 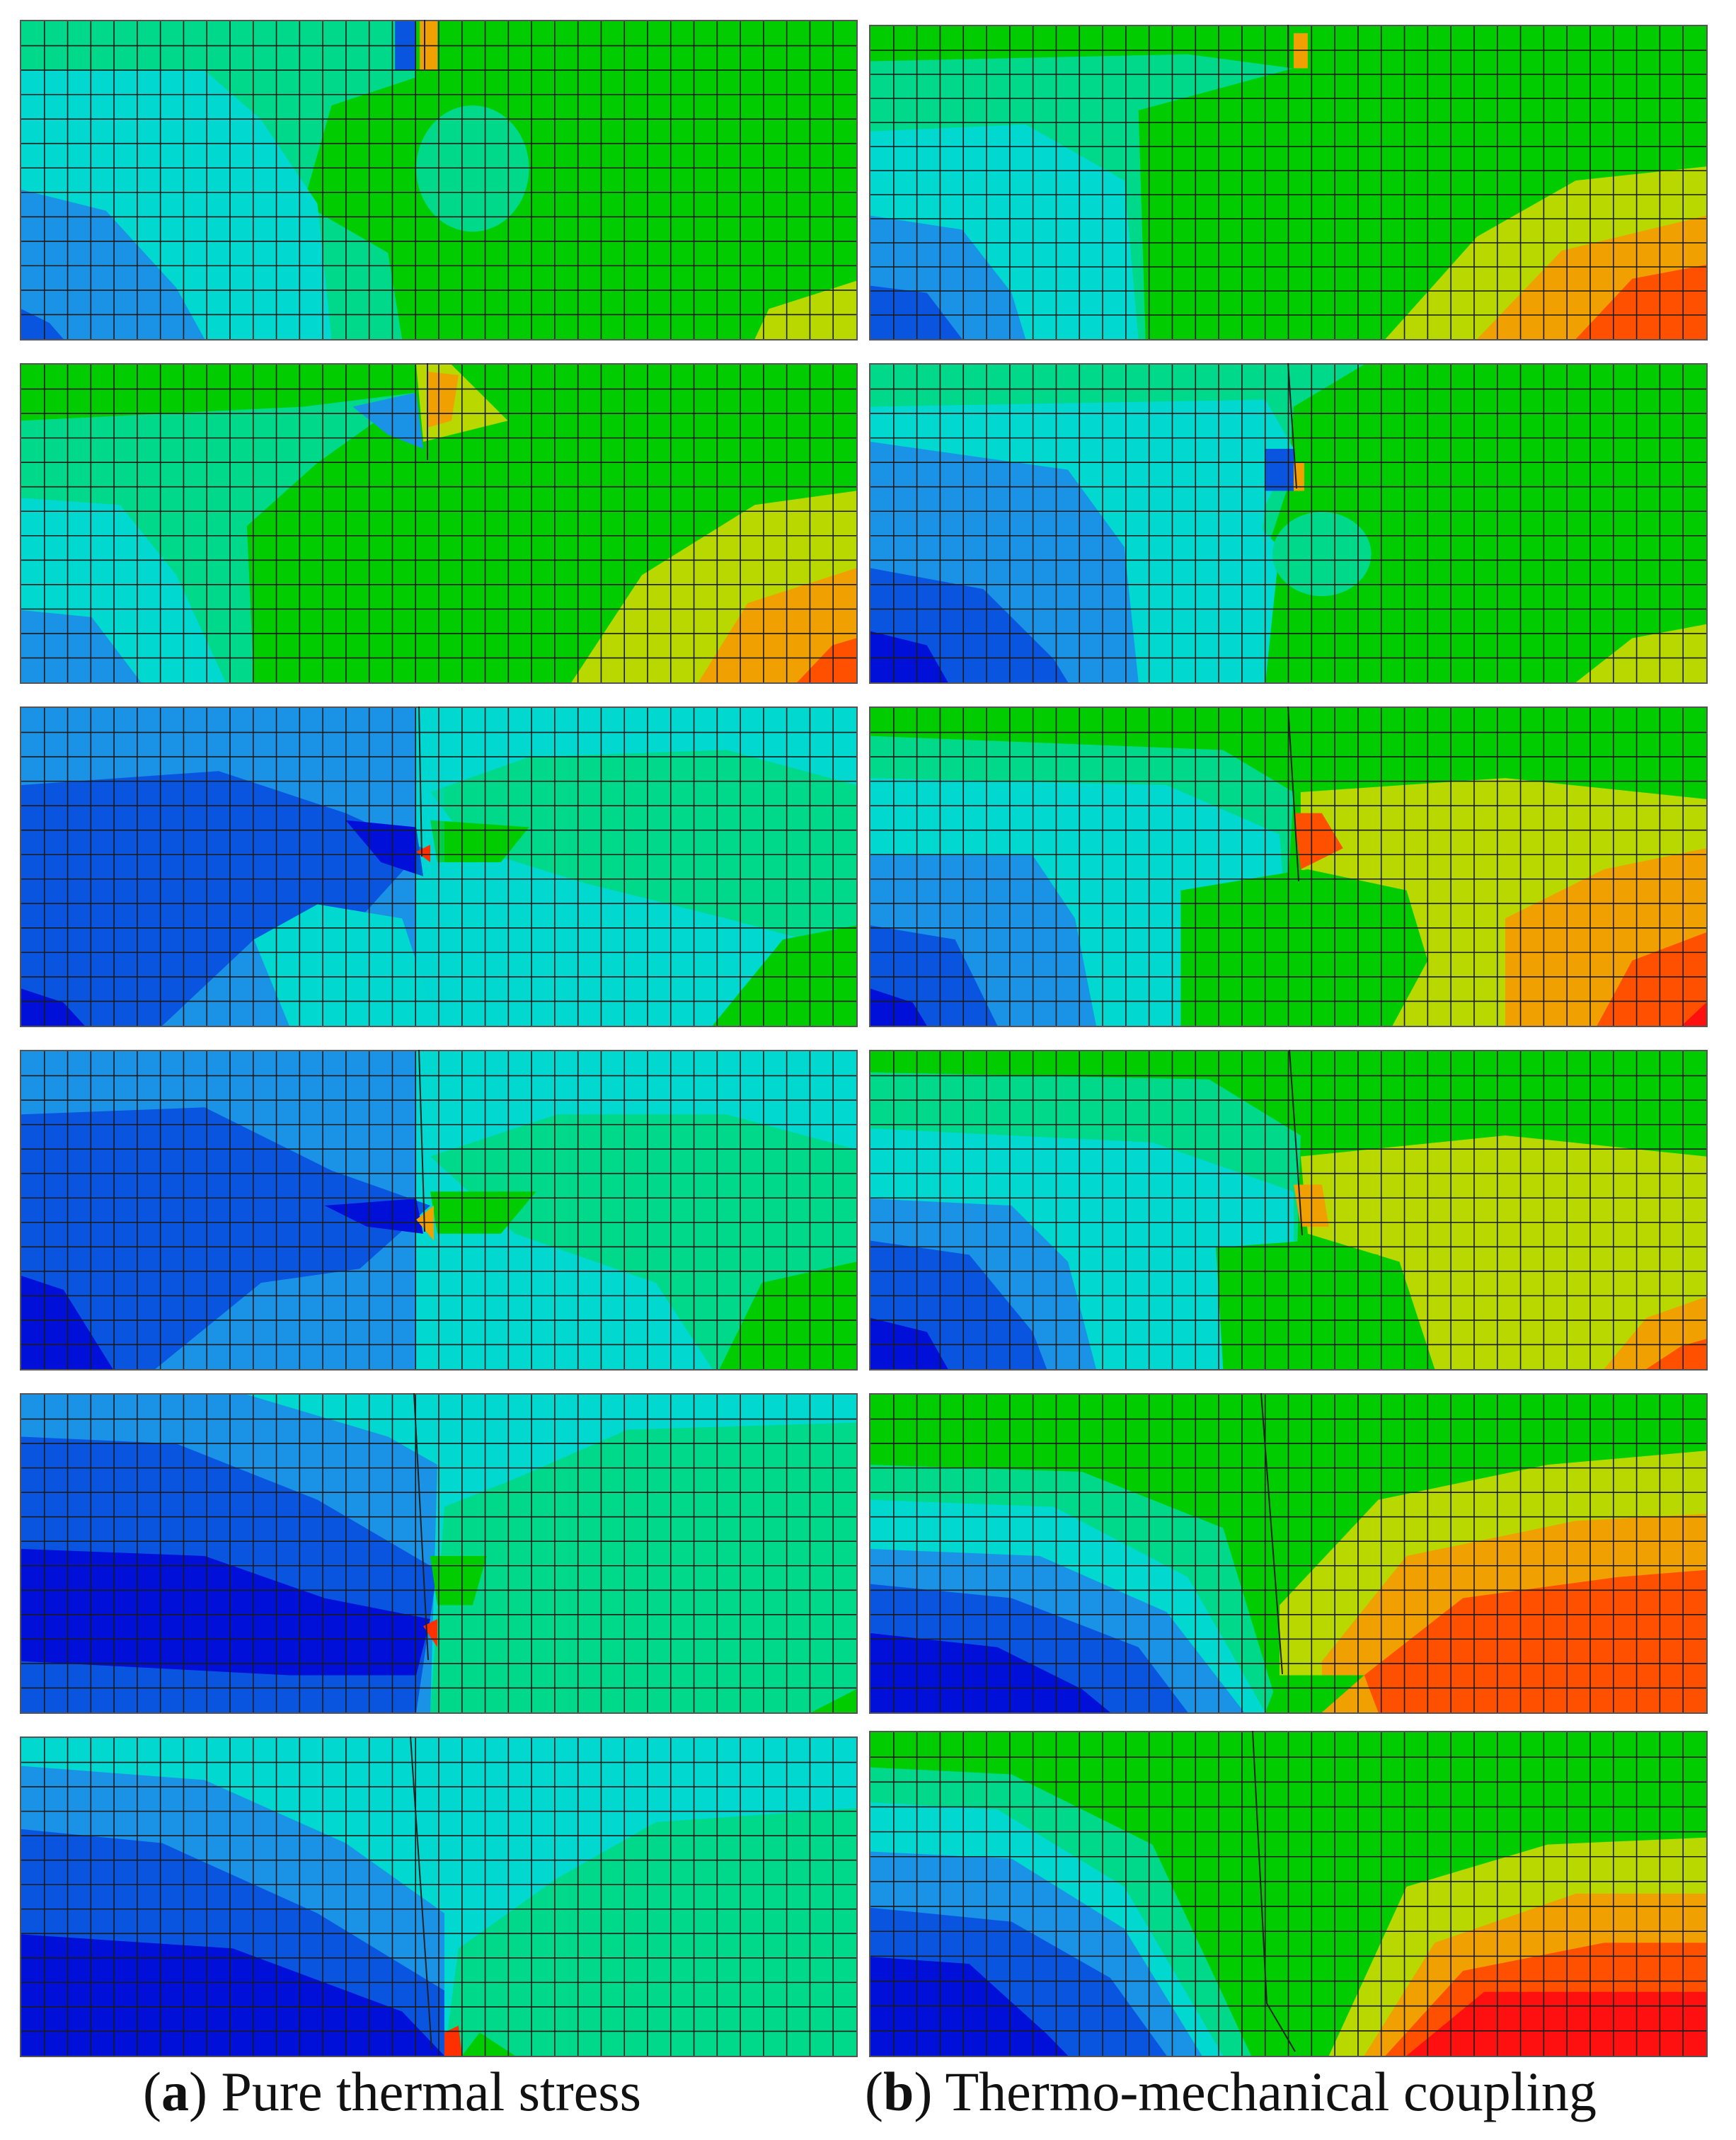 I want to click on panel-b2, so click(x=1288, y=523).